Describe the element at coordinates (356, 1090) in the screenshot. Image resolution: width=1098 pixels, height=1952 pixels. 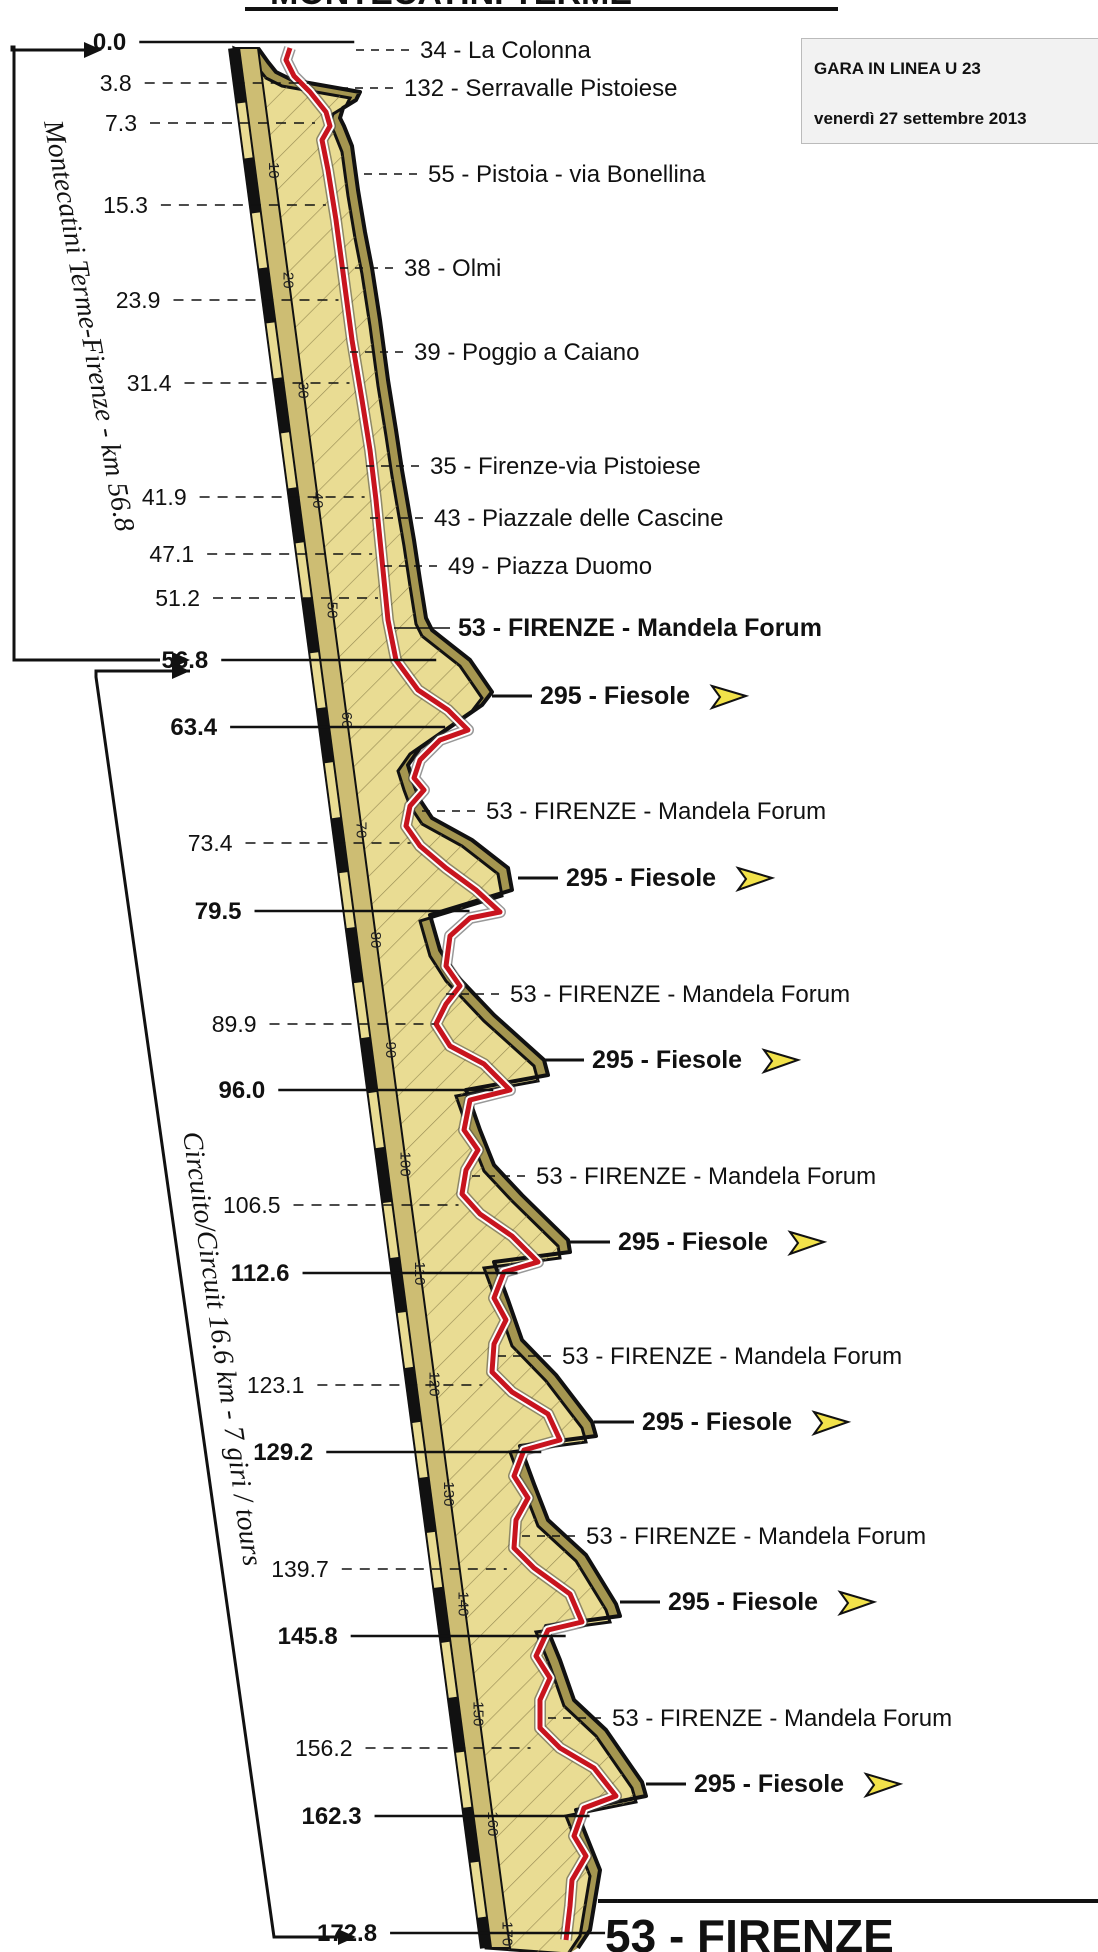
I see `km-marker: 96.0` at that location.